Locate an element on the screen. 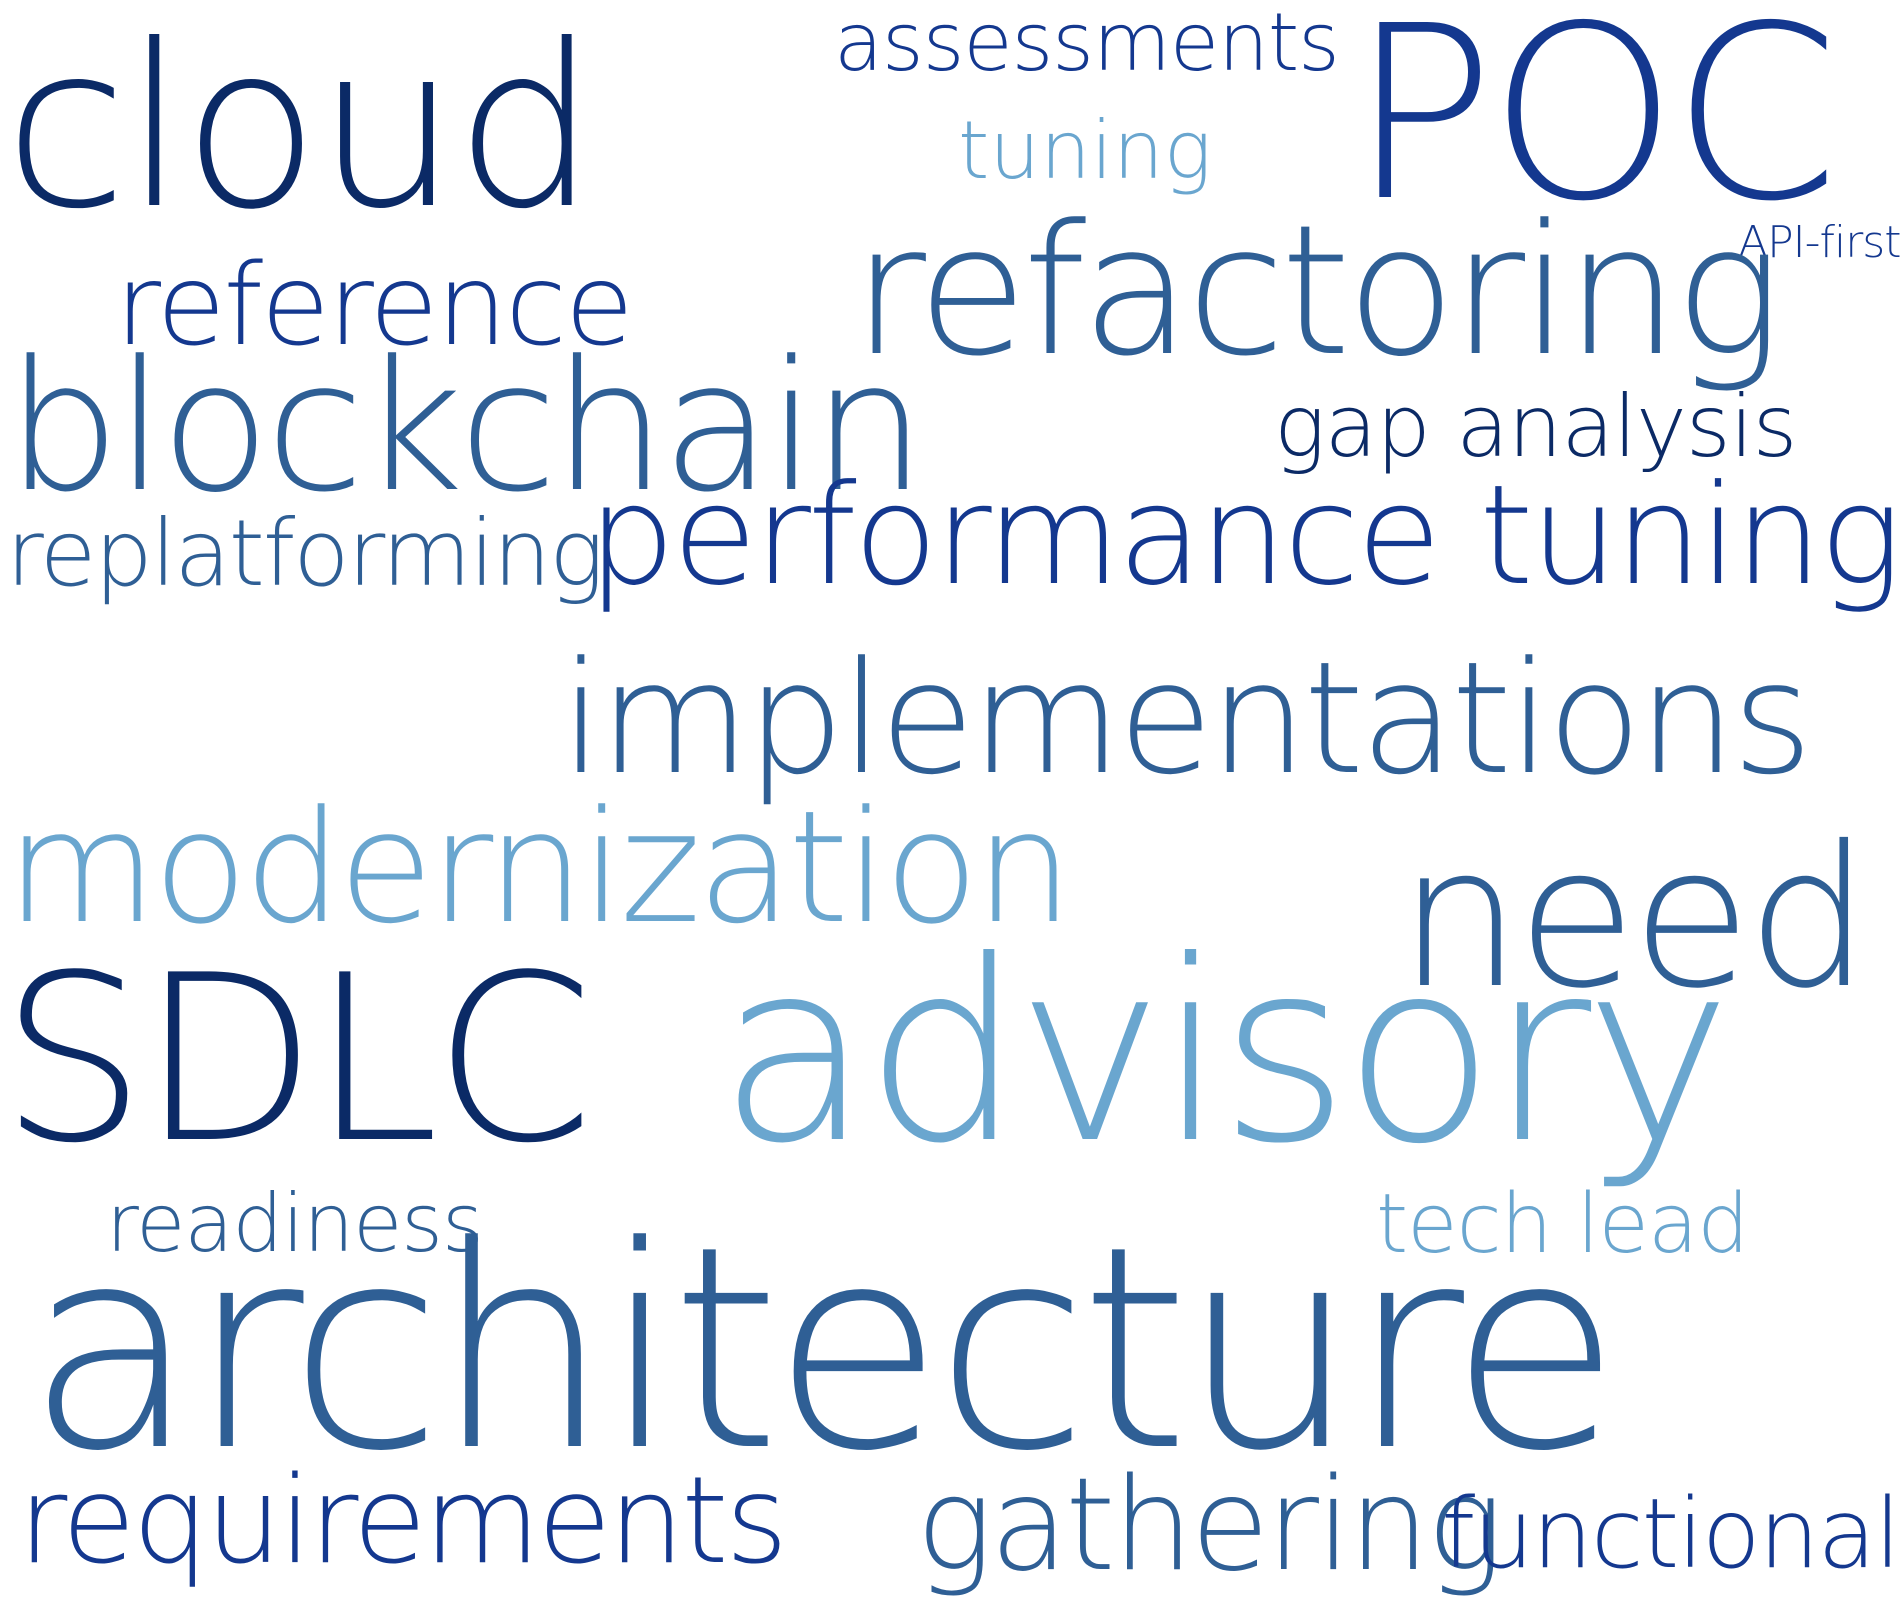  word-api-first: API-first is located at coordinates (1819, 242).